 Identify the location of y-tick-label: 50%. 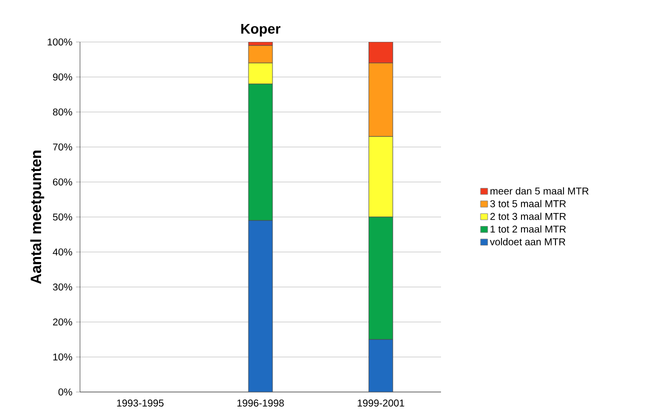
(62, 217).